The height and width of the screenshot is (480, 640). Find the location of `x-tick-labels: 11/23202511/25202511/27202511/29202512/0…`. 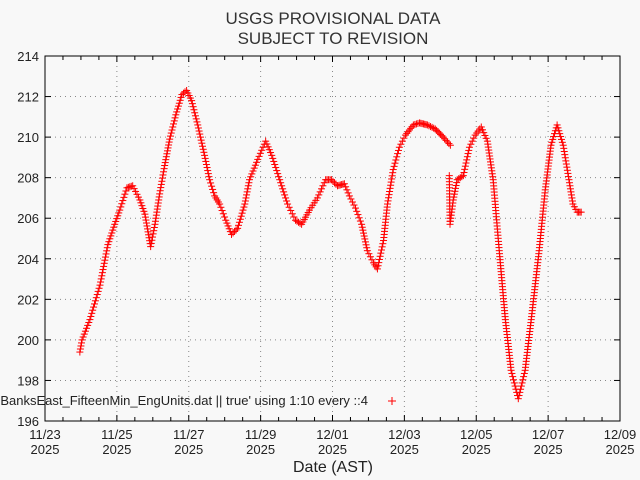

x-tick-labels: 11/23202511/25202511/27202511/29202512/0… is located at coordinates (332, 442).